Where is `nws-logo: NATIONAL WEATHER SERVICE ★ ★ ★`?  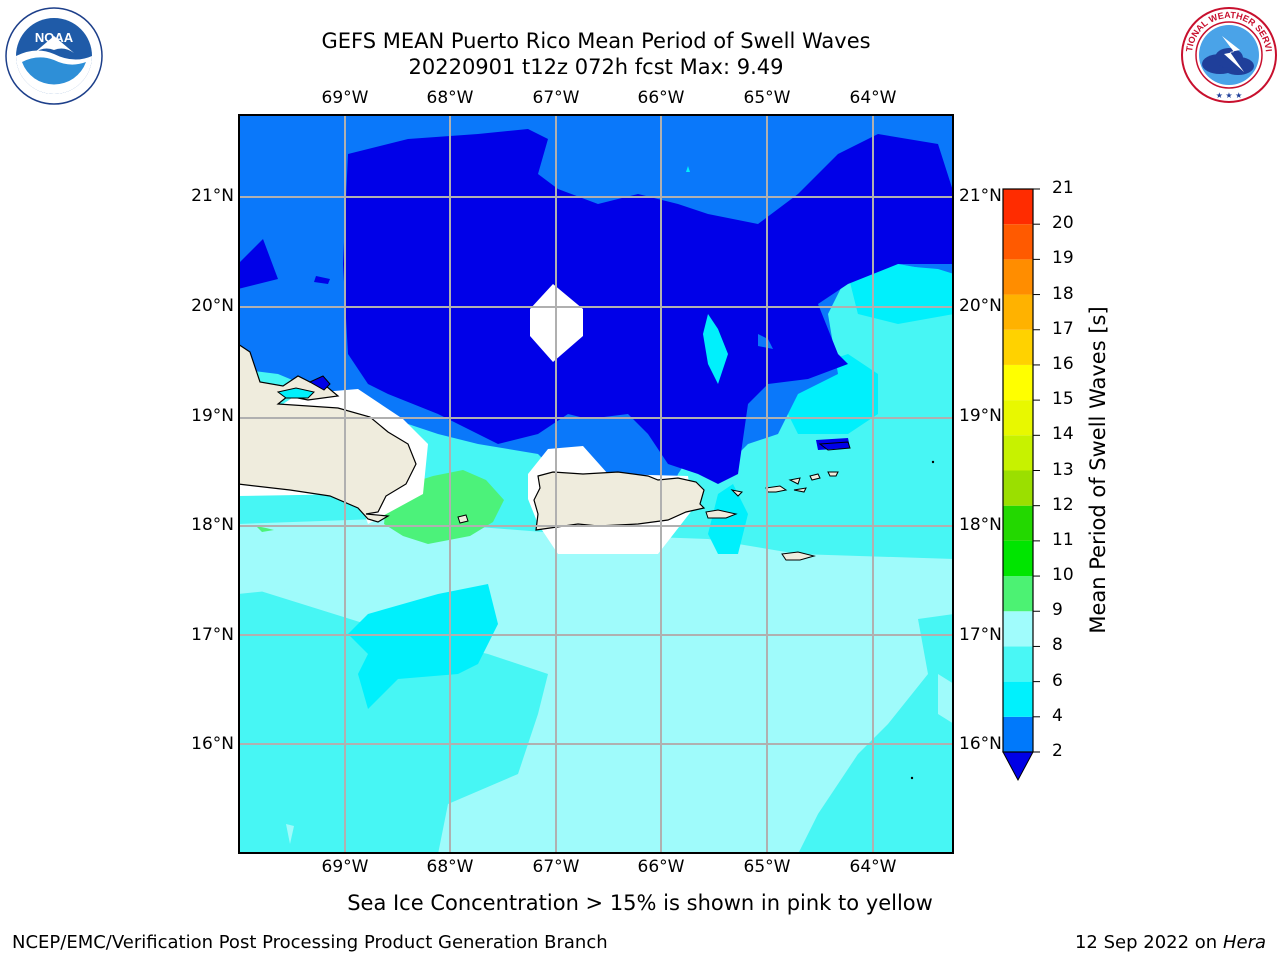
nws-logo: NATIONAL WEATHER SERVICE ★ ★ ★ is located at coordinates (1228, 54).